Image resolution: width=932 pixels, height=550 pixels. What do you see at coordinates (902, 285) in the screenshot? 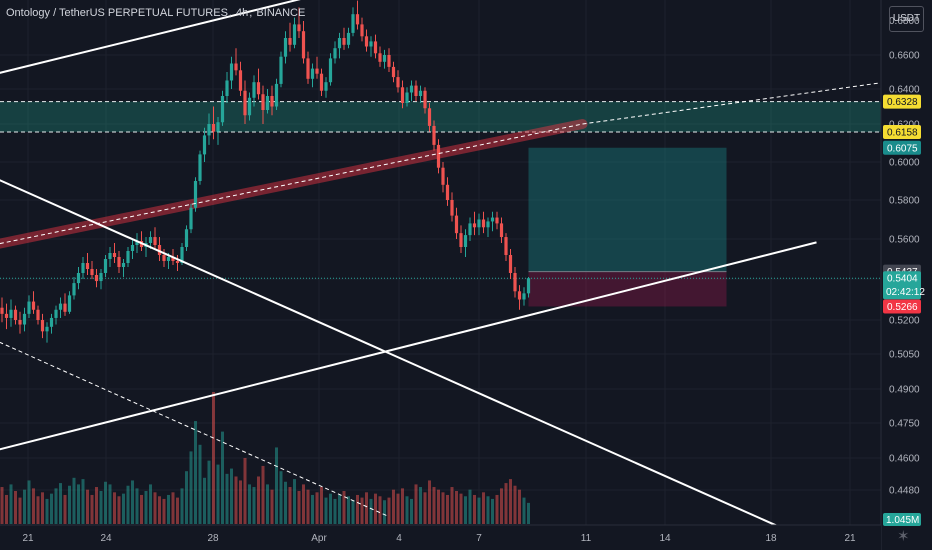
I see `price-tag-green` at bounding box center [902, 285].